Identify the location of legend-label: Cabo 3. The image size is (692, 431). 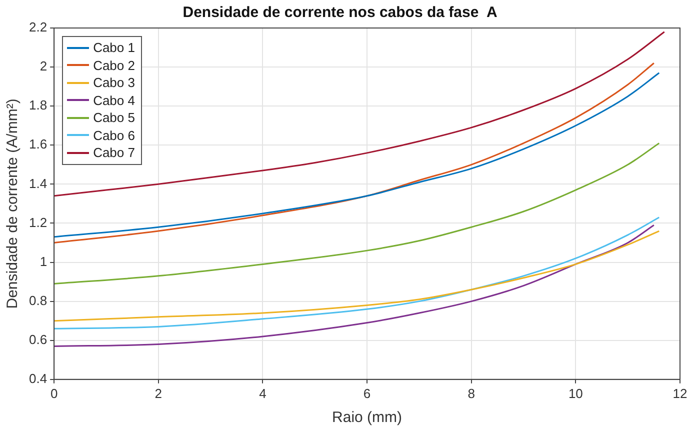
(114, 82).